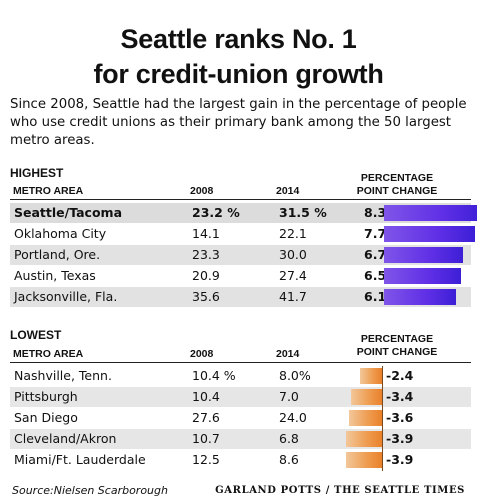 This screenshot has width=477, height=500. I want to click on value-2014: 6.8, so click(289, 438).